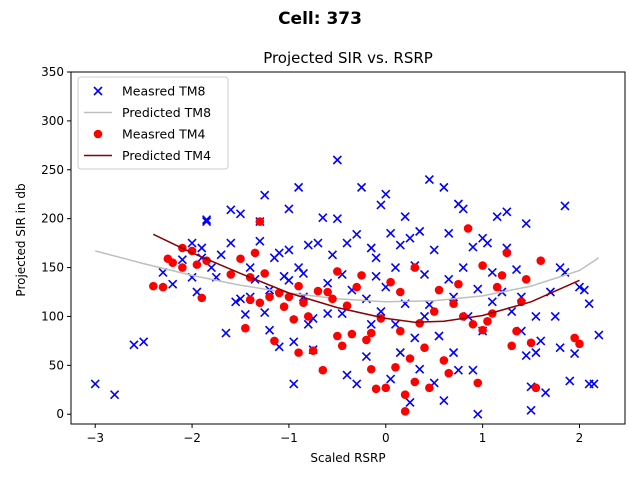  Describe the element at coordinates (52, 170) in the screenshot. I see `y-tick-label: 250` at that location.